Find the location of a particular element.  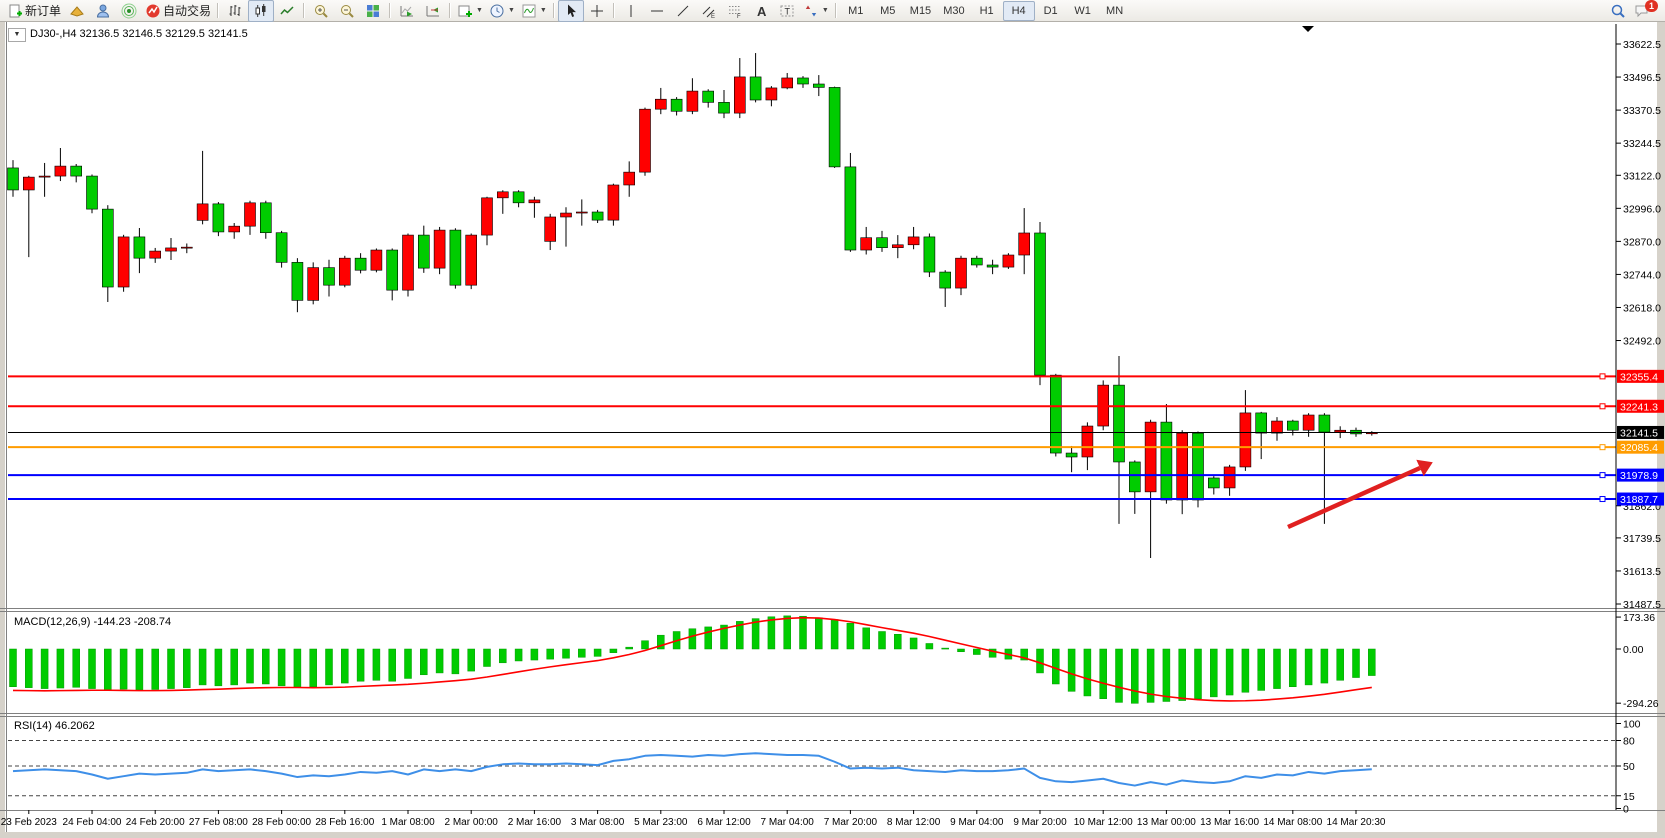

macd-tick-label: -294.26 is located at coordinates (1641, 704).